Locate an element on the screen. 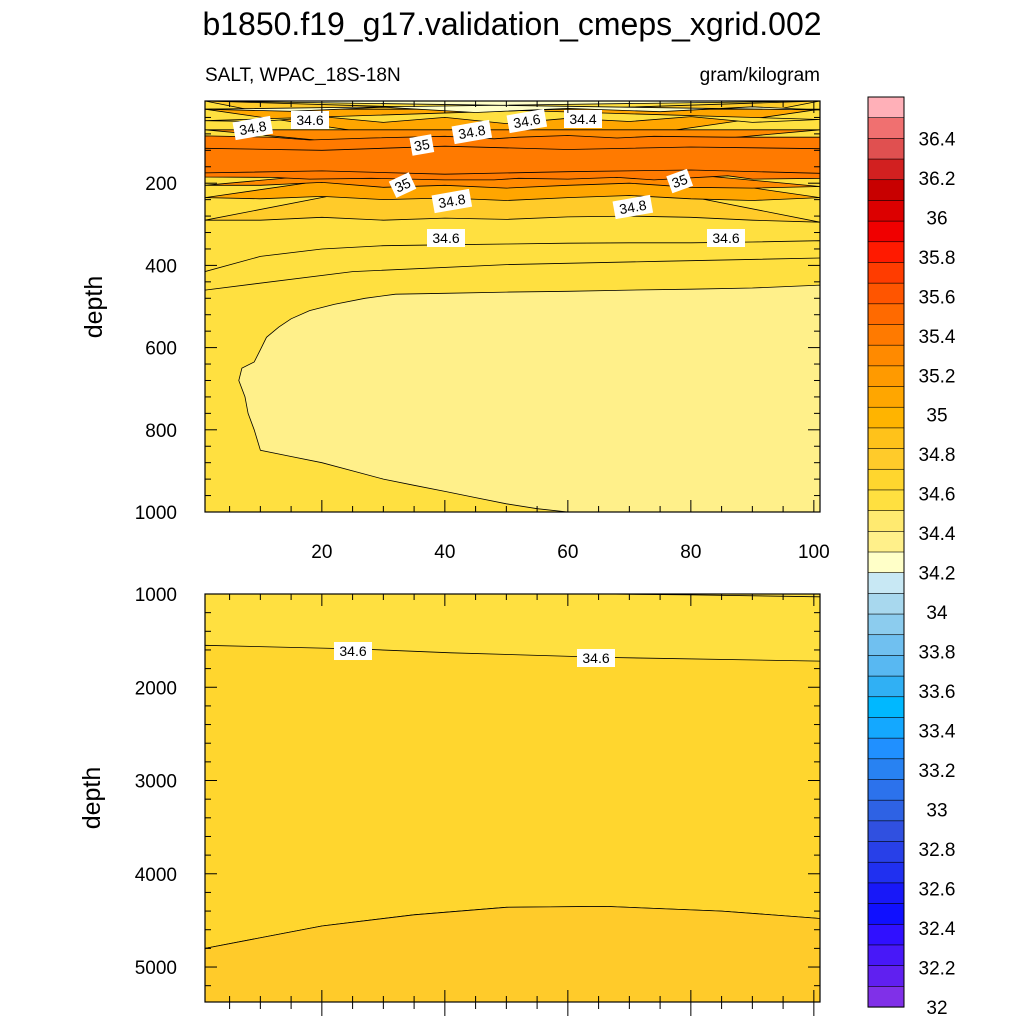 Image resolution: width=1024 pixels, height=1024 pixels. svg-text: 35 is located at coordinates (402, 184).